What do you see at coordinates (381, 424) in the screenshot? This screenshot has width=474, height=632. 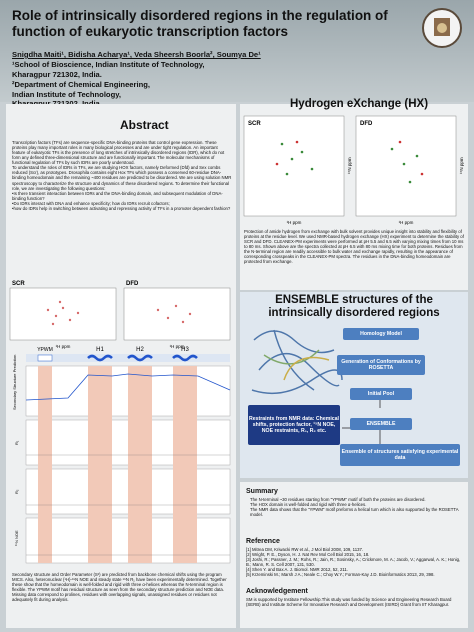 I see `flow-node: ENSEMBLE` at bounding box center [381, 424].